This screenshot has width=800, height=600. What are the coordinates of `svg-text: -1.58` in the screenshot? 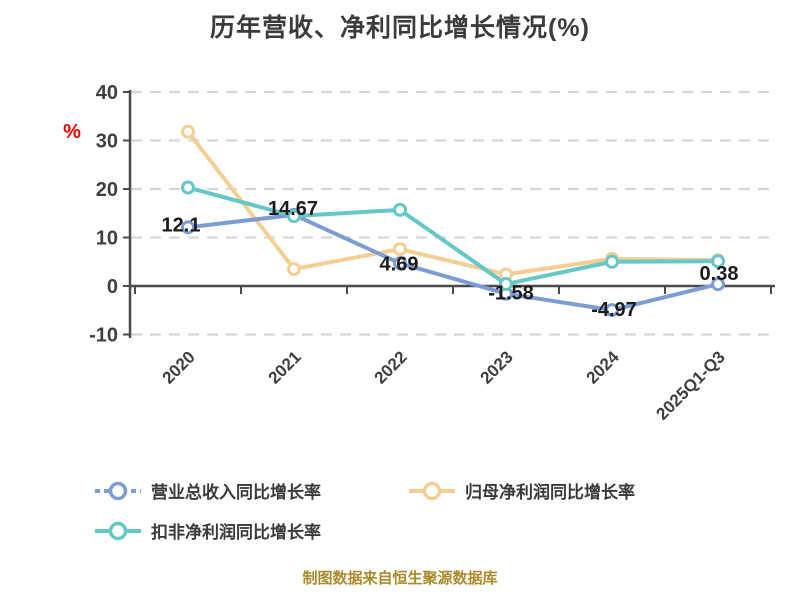 It's located at (511, 294).